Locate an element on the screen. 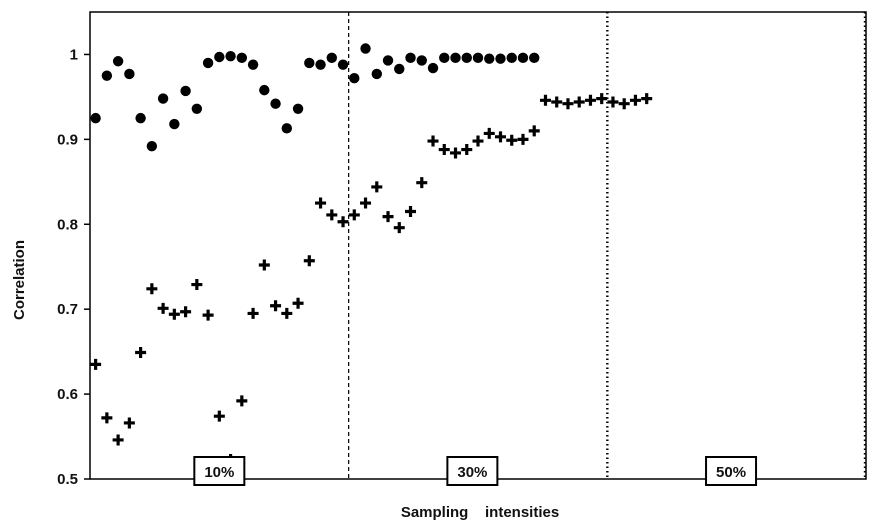  y-tick-label: 0.5 is located at coordinates (67, 479).